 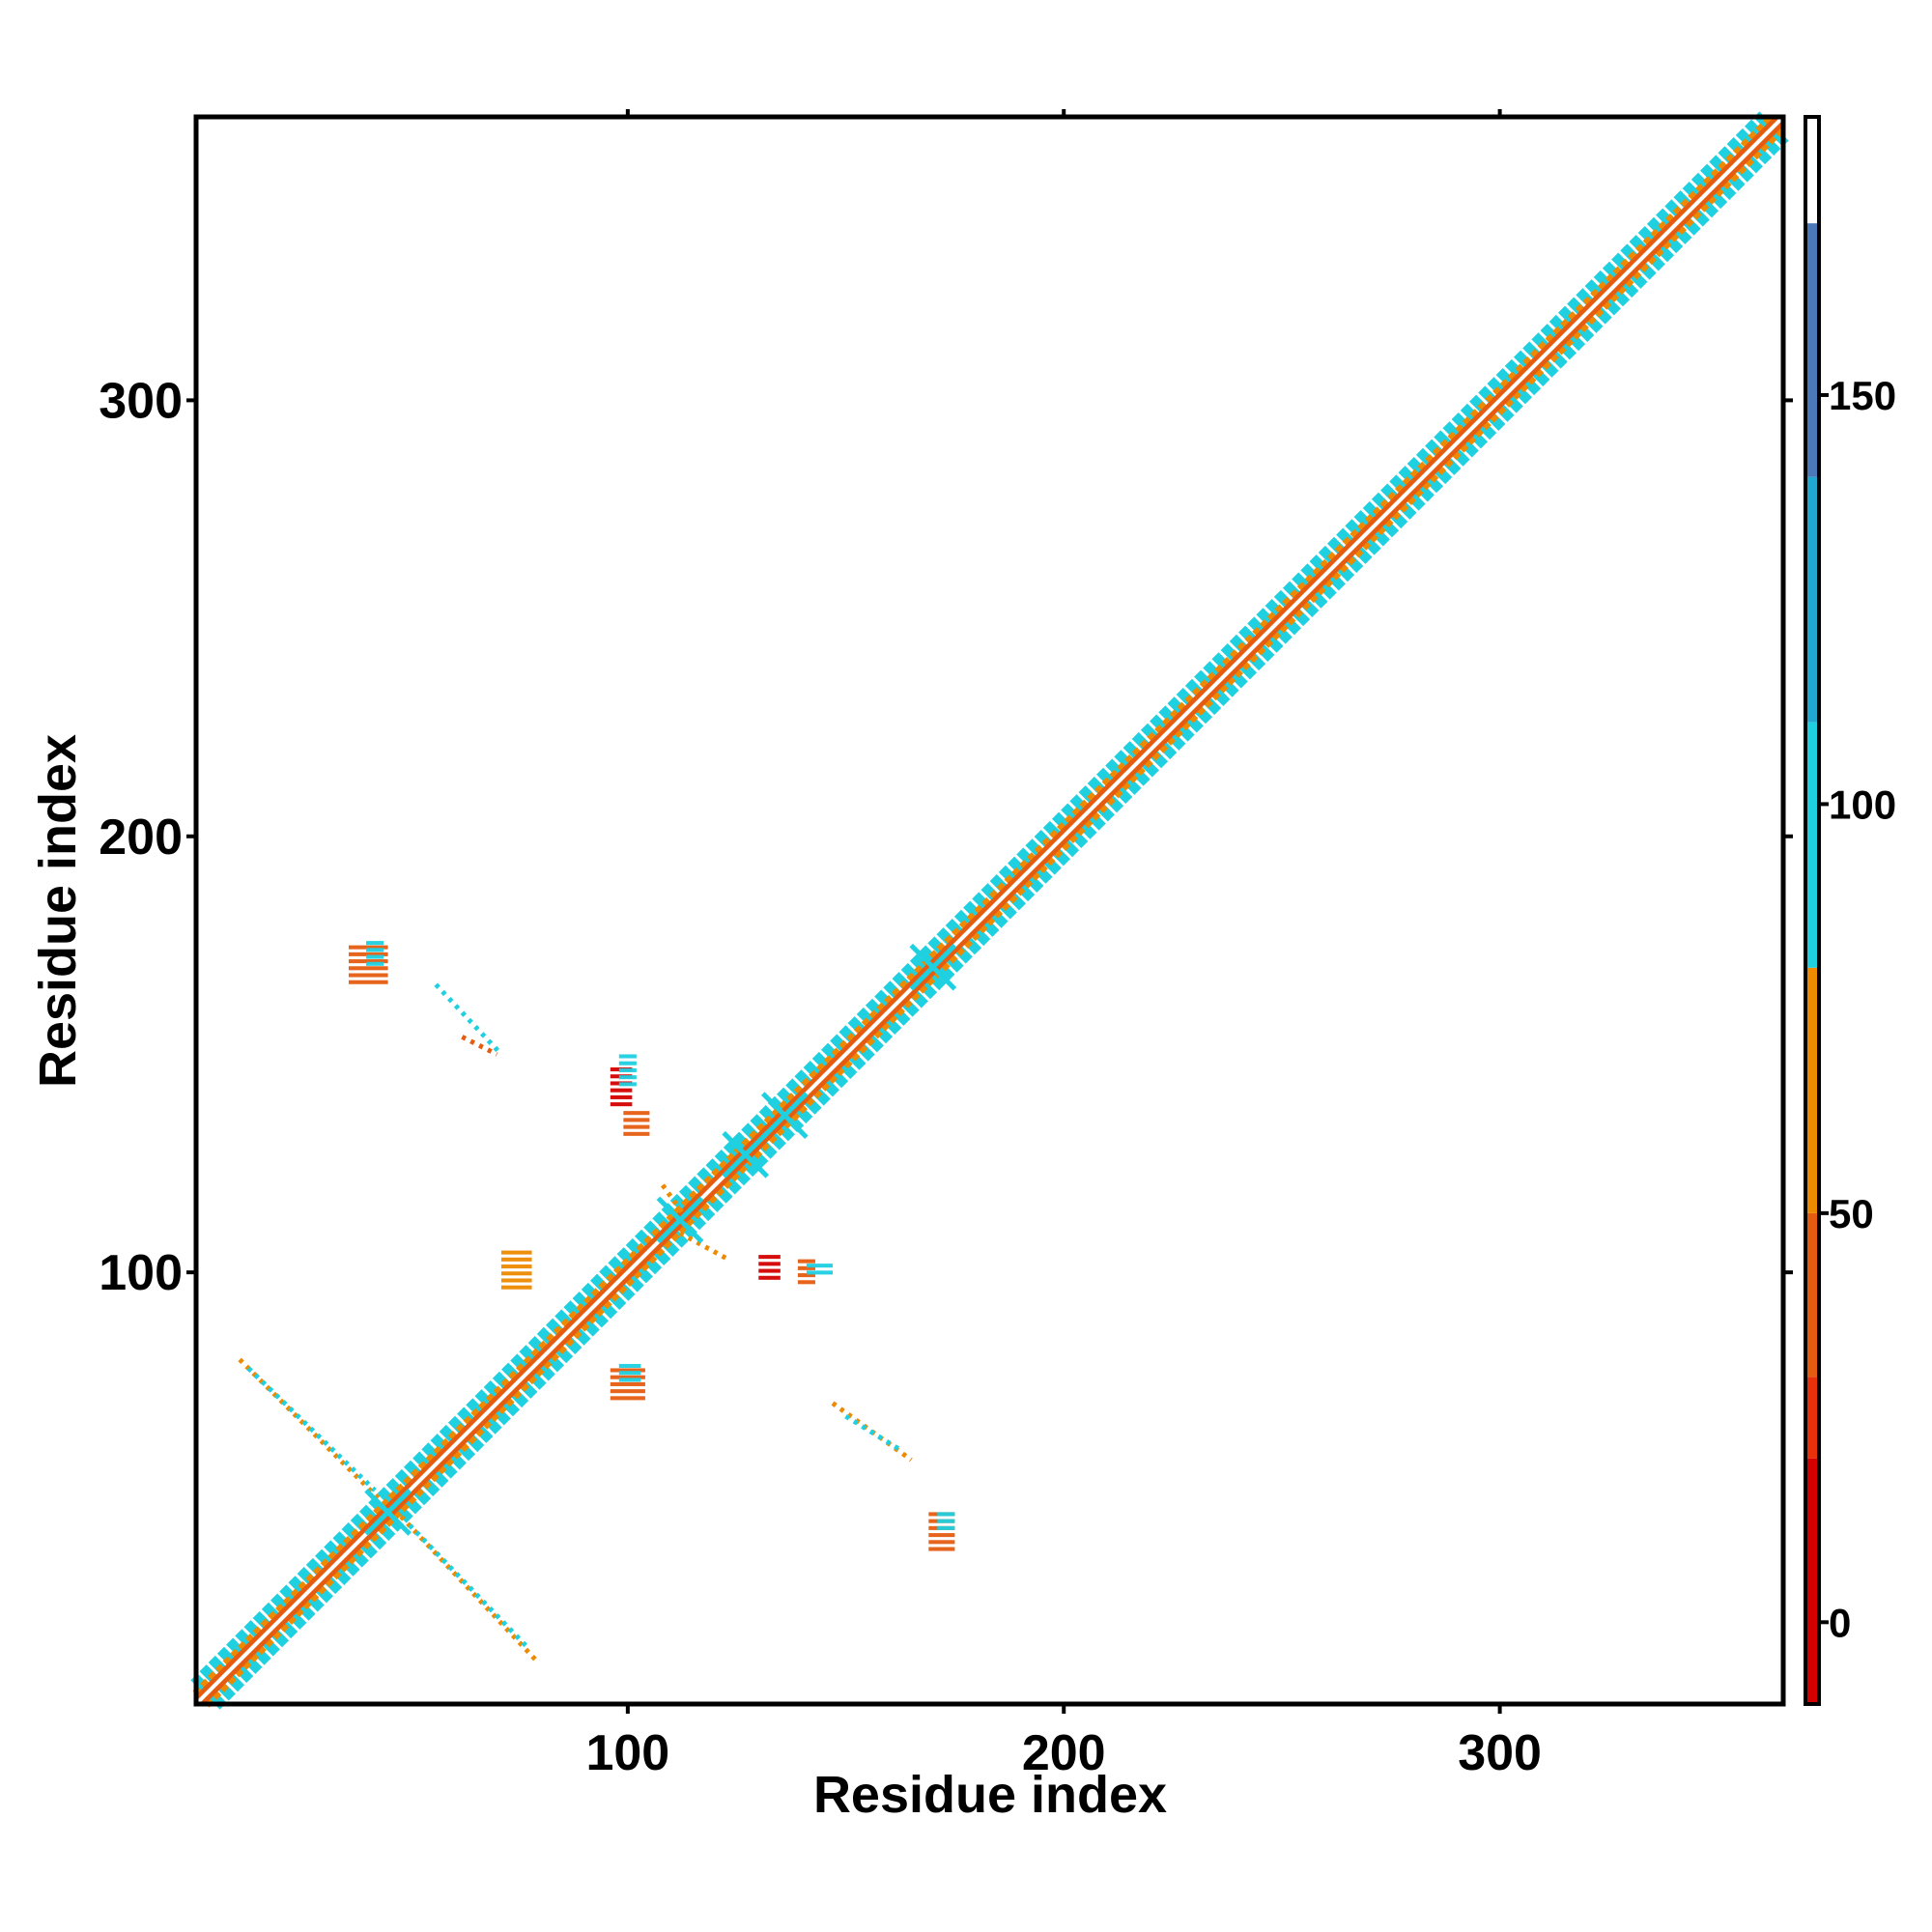 What do you see at coordinates (1500, 1753) in the screenshot?
I see `x-tick-label: 300` at bounding box center [1500, 1753].